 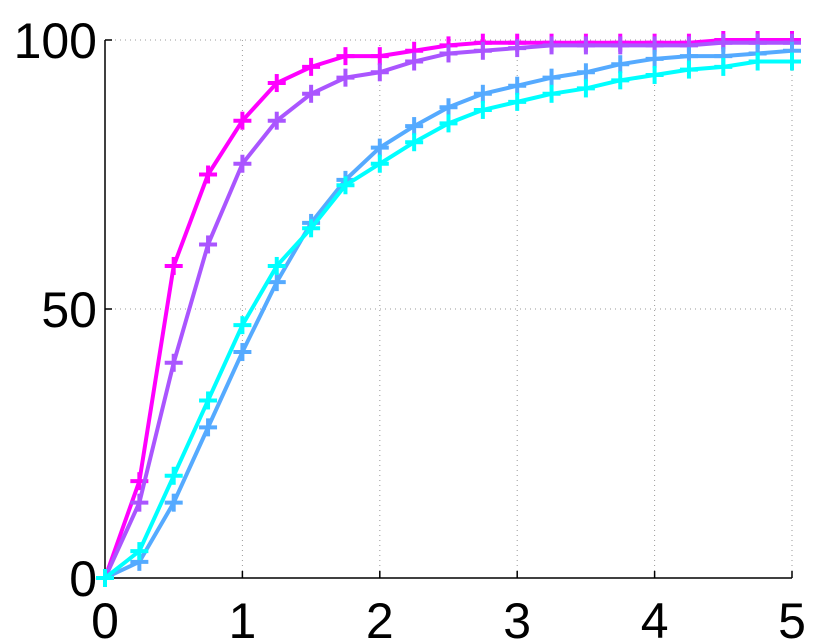 I want to click on y-tick-label: 50, so click(x=69, y=310).